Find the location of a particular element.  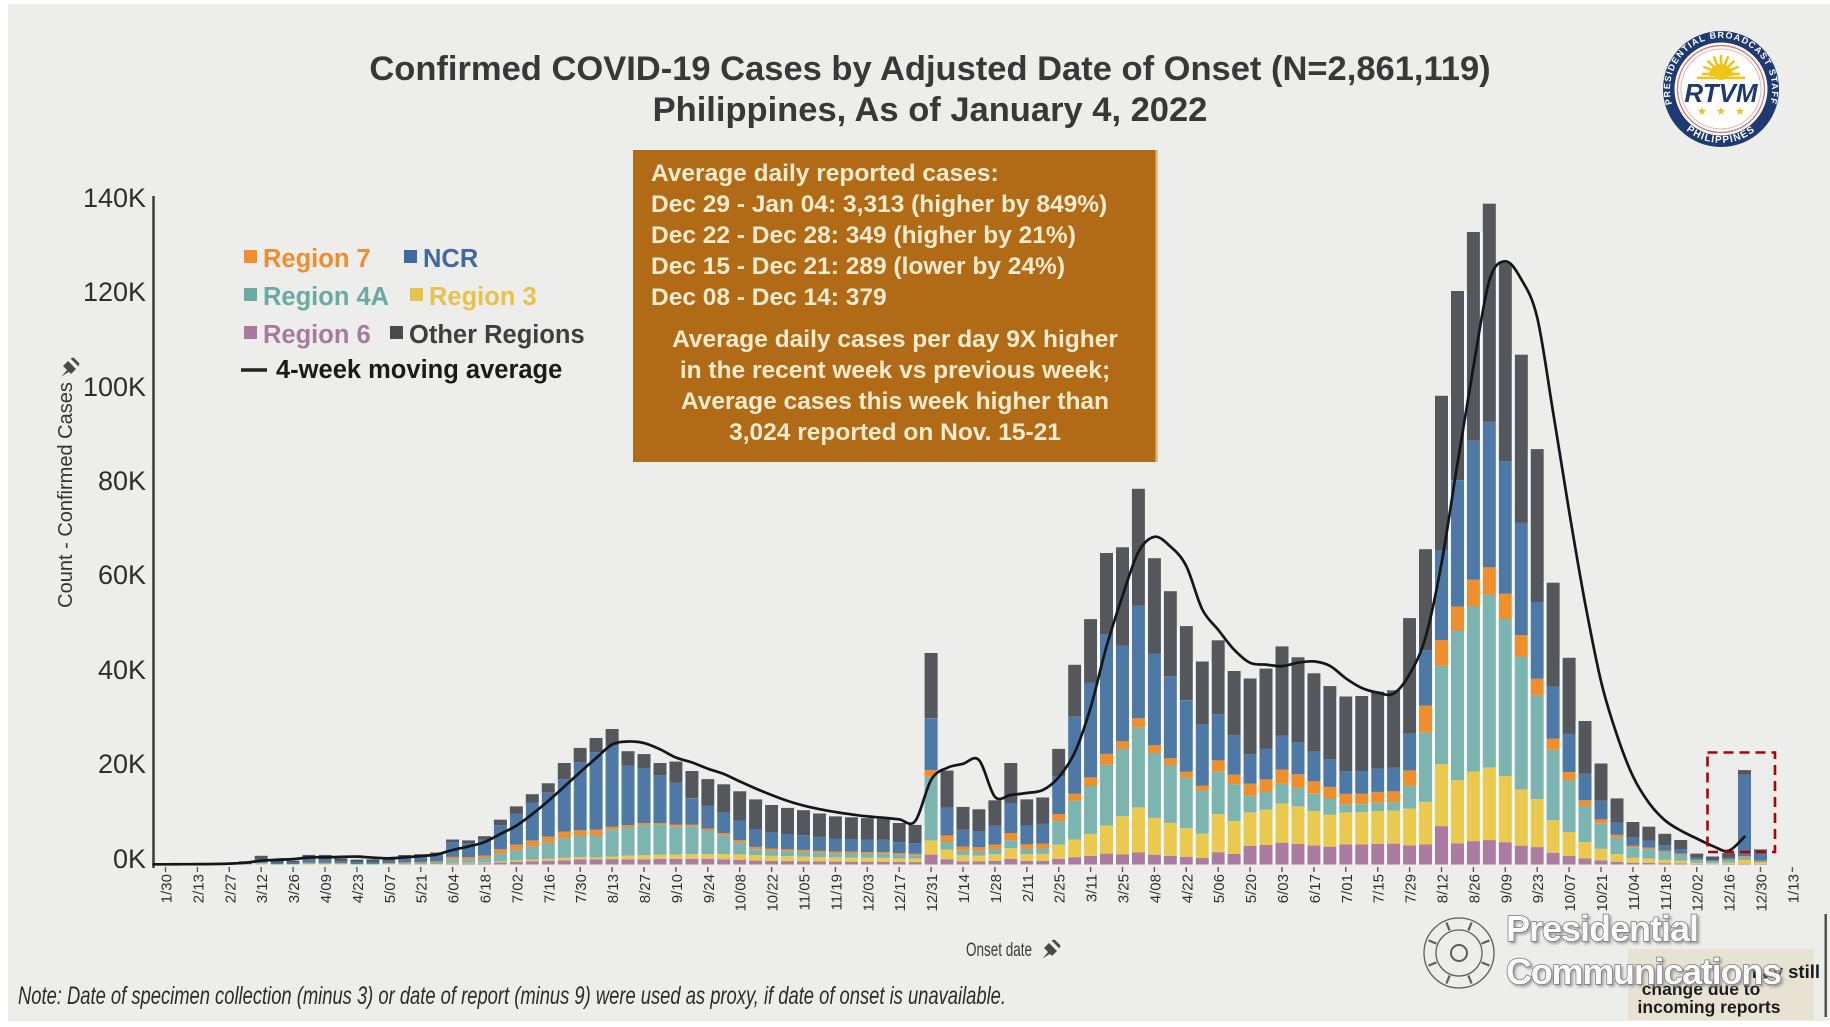

svg-text: Other Regions is located at coordinates (497, 335).